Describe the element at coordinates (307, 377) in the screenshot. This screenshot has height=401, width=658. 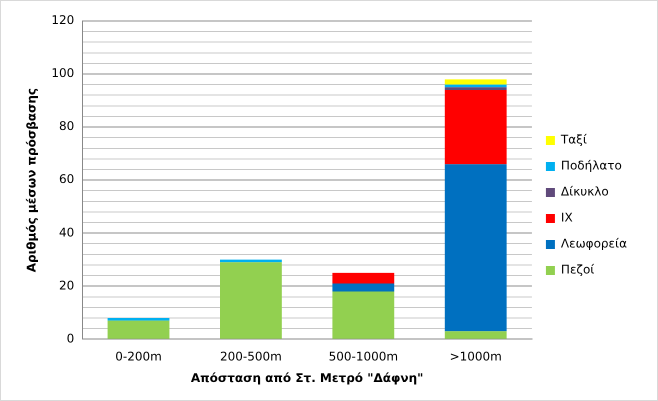
I see `x-axis-title: Απόσταση από Στ. Μετρό "Δάφνη"` at that location.